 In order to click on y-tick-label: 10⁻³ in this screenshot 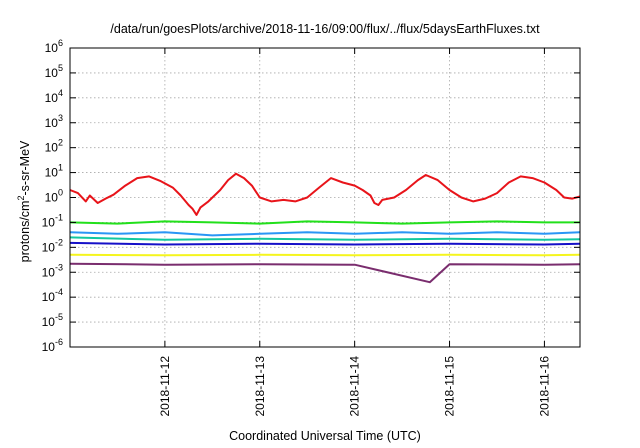, I will do `click(52, 270)`.